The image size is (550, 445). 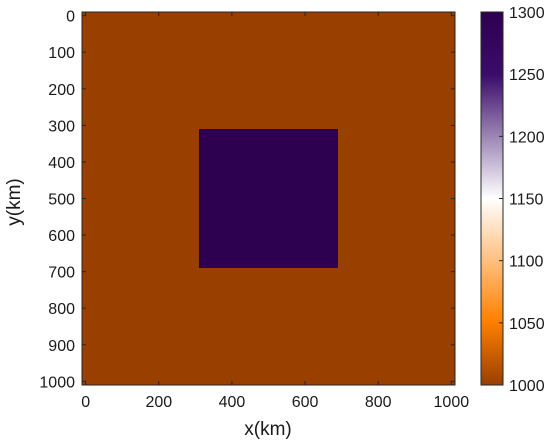 What do you see at coordinates (527, 137) in the screenshot?
I see `colorbar-tick-label: 1200` at bounding box center [527, 137].